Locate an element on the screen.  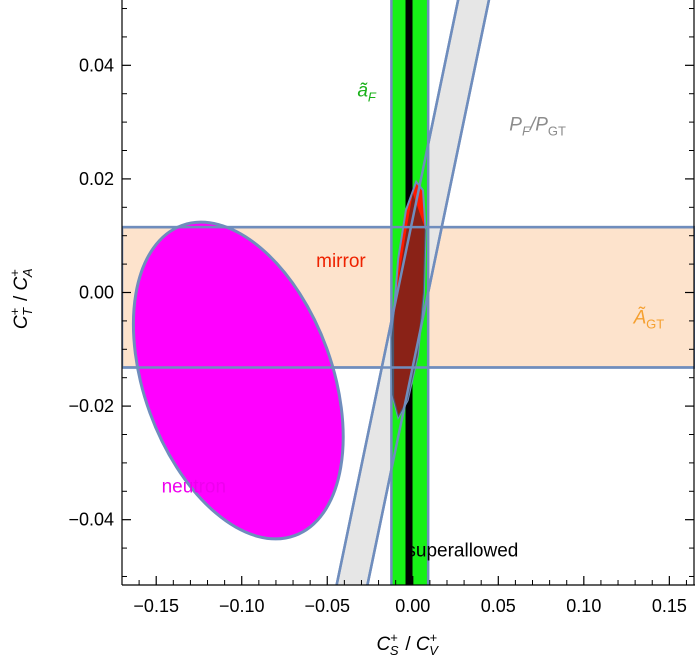
region-label-neutron: neutron is located at coordinates (194, 486).